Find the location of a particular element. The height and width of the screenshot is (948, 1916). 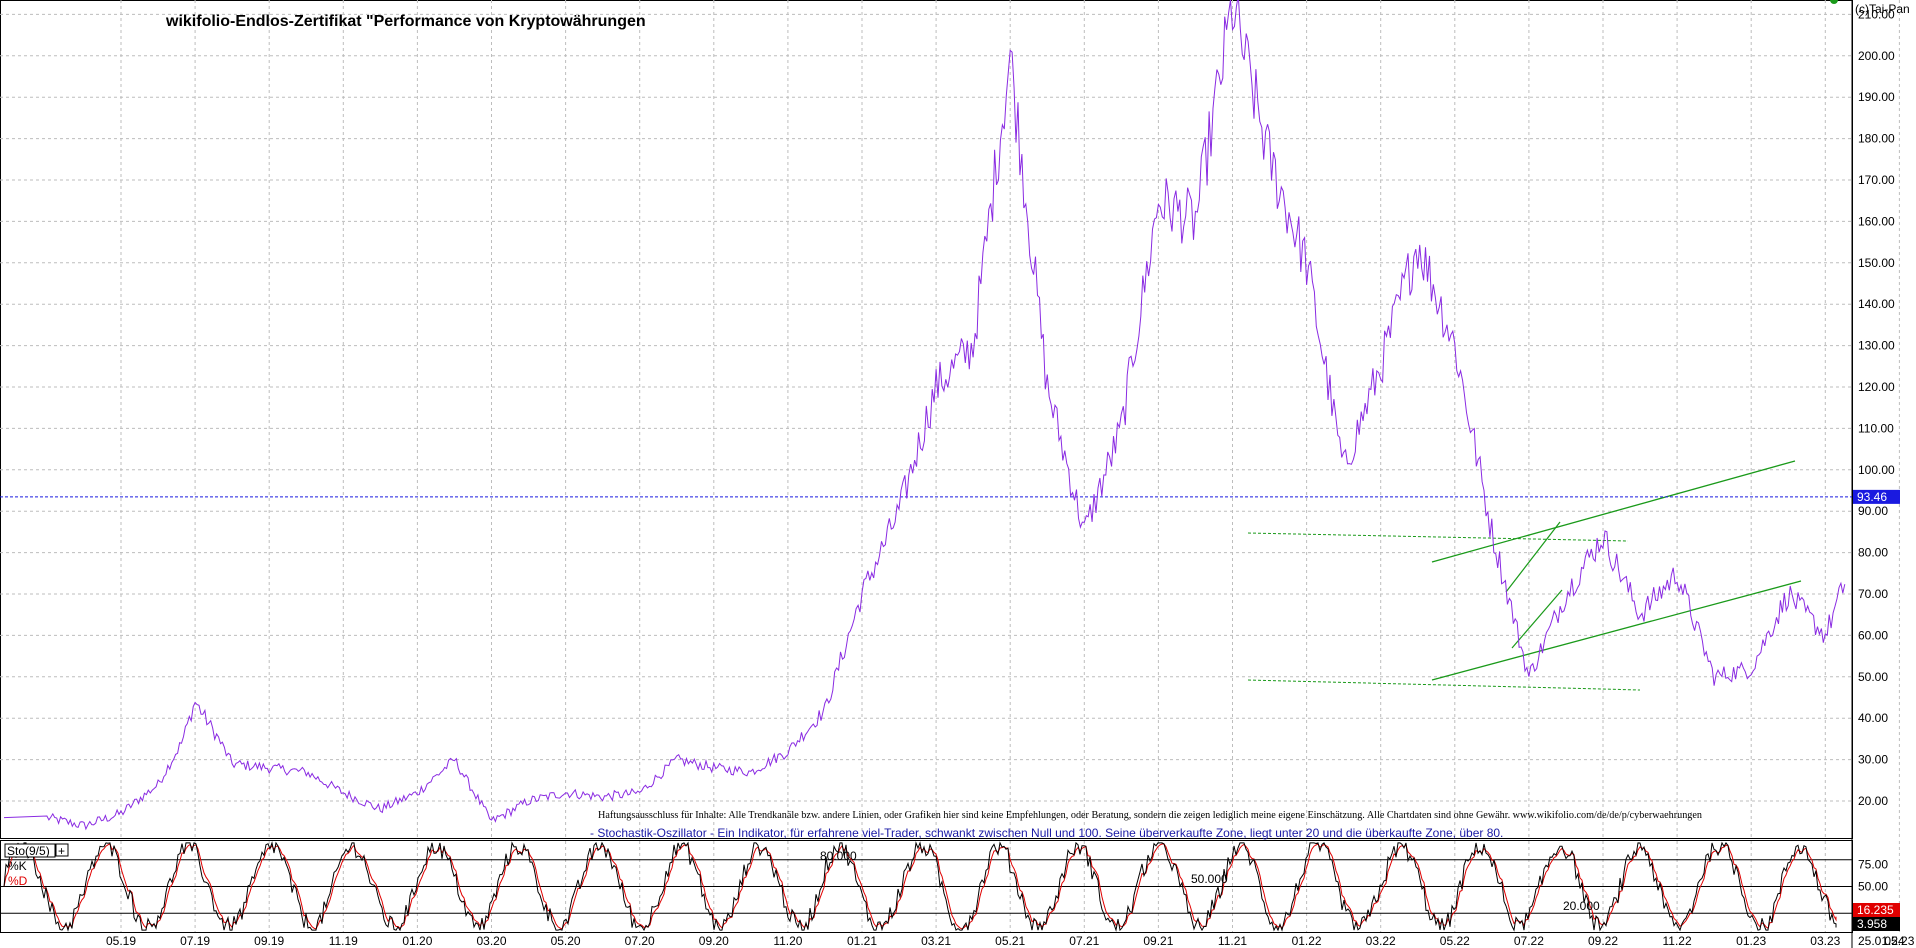

x-tick-label: 07.19 is located at coordinates (195, 941).